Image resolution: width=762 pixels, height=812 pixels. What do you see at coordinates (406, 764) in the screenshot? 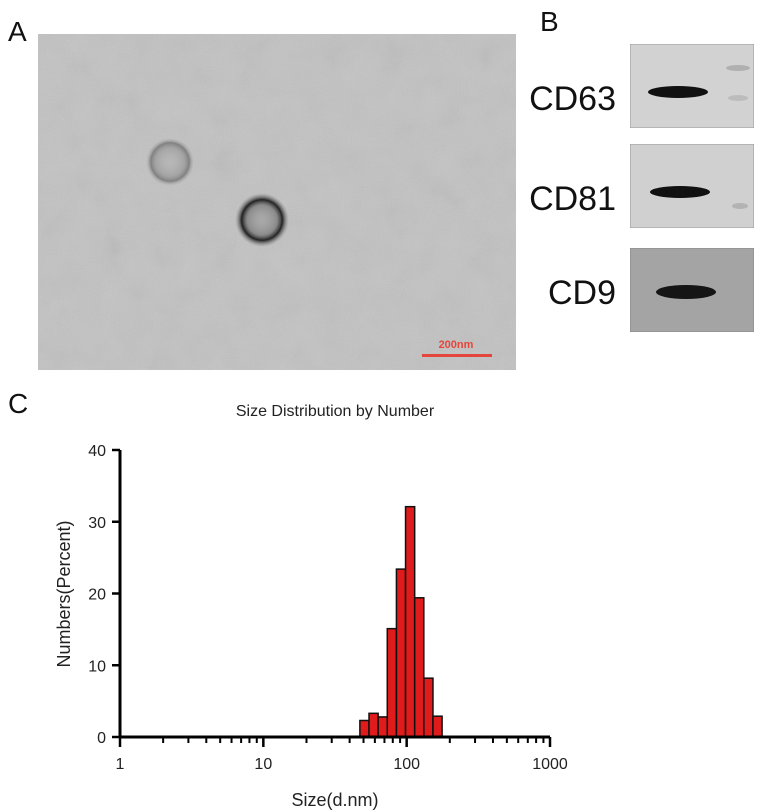
I see `x-tick-label: 100` at bounding box center [406, 764].